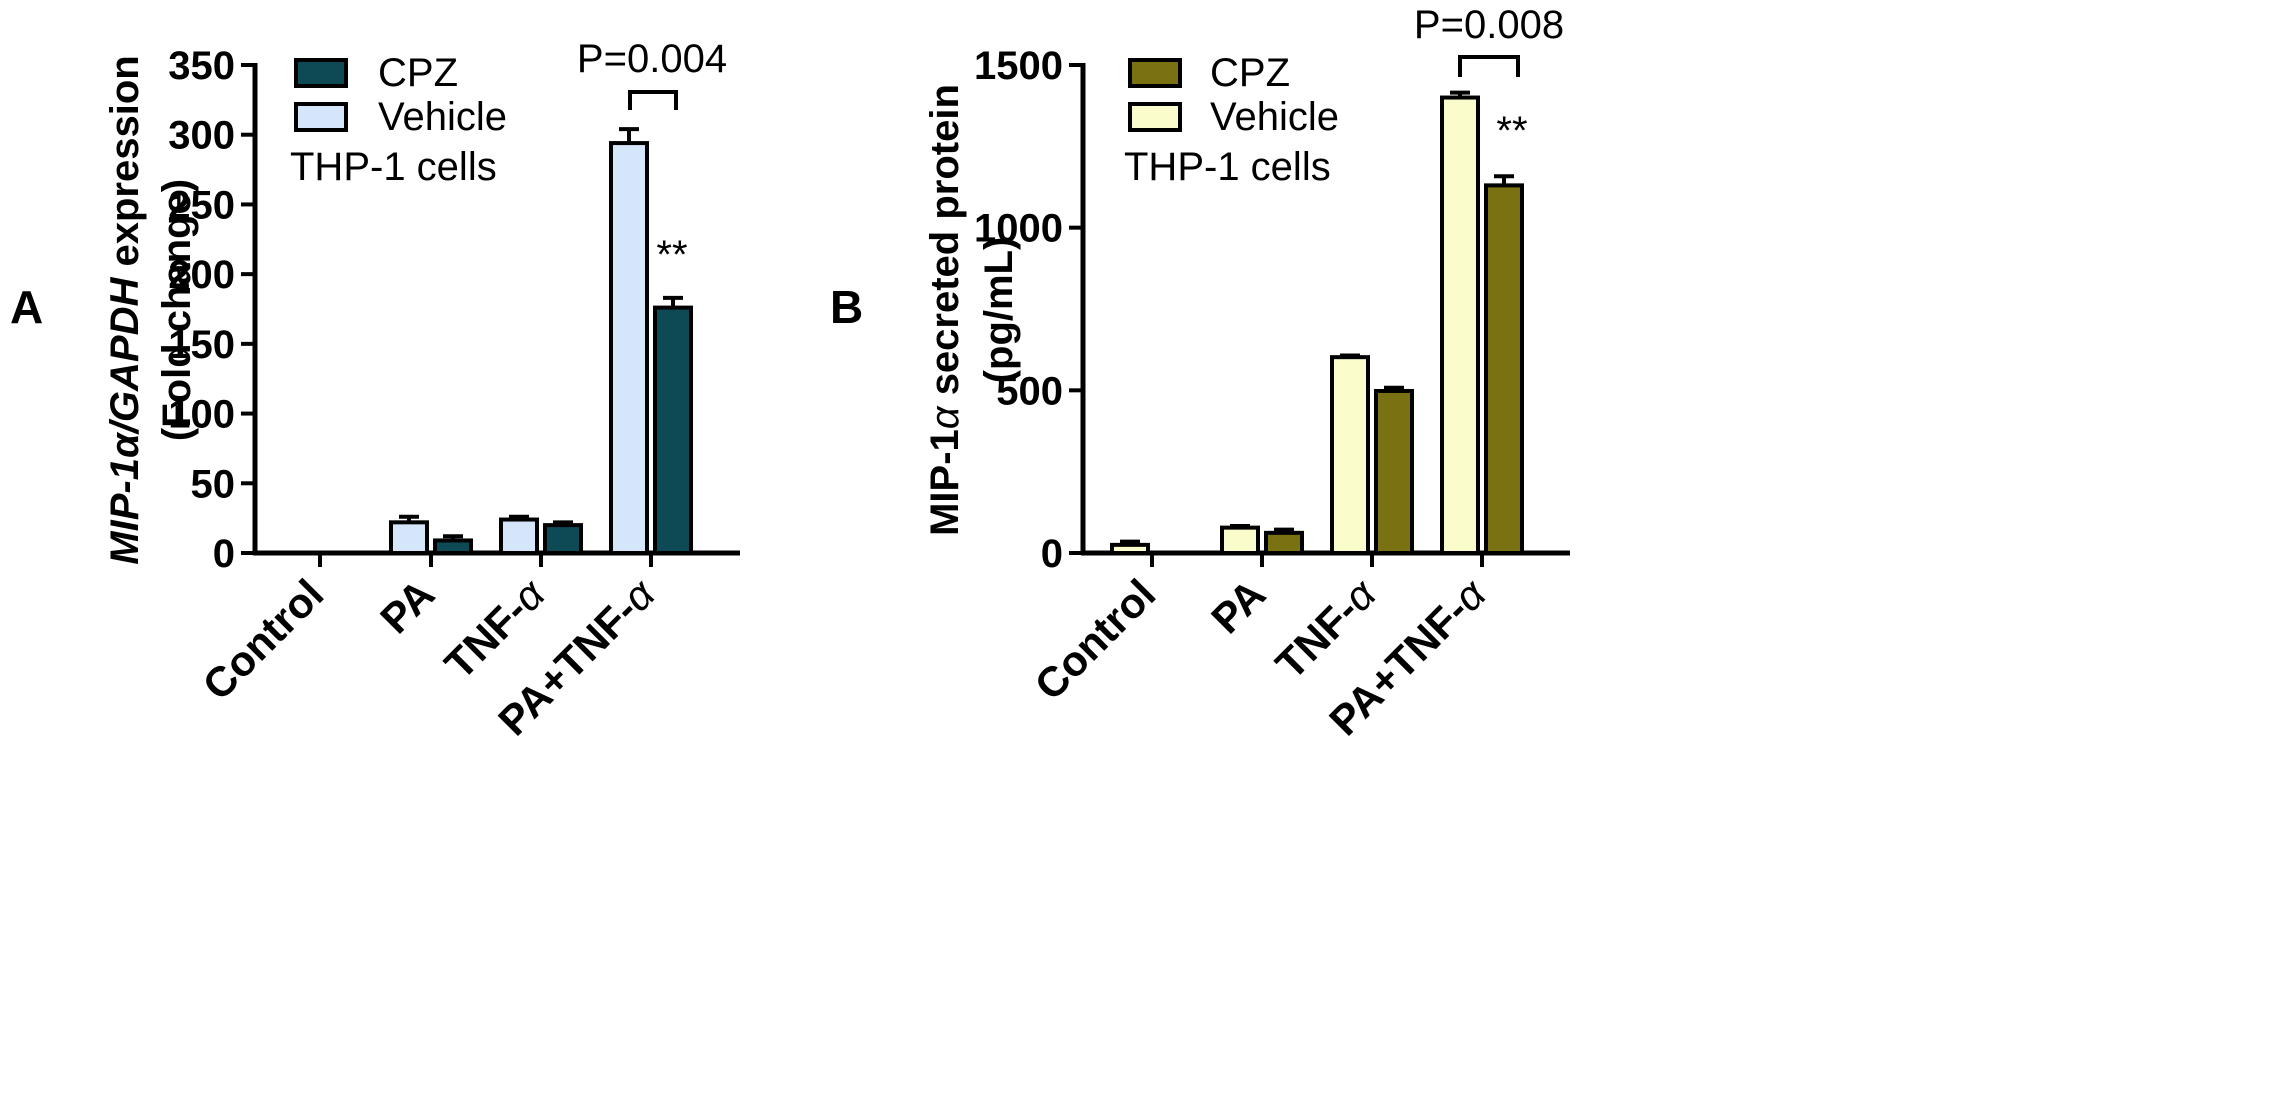 The height and width of the screenshot is (1099, 2284). What do you see at coordinates (945, 310) in the screenshot?
I see `y-axis-label: MIP-1α secreted protein` at bounding box center [945, 310].